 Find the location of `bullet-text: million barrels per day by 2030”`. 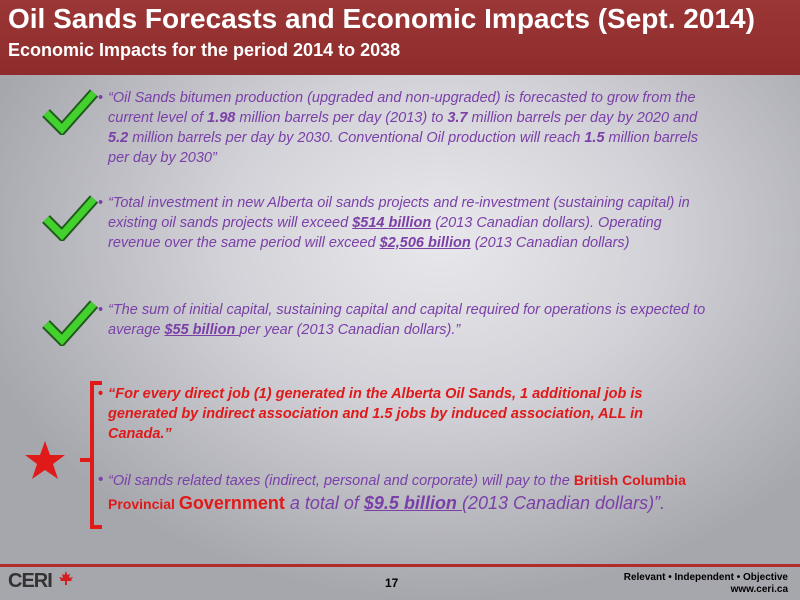

bullet-text: million barrels per day by 2030” is located at coordinates (403, 148).